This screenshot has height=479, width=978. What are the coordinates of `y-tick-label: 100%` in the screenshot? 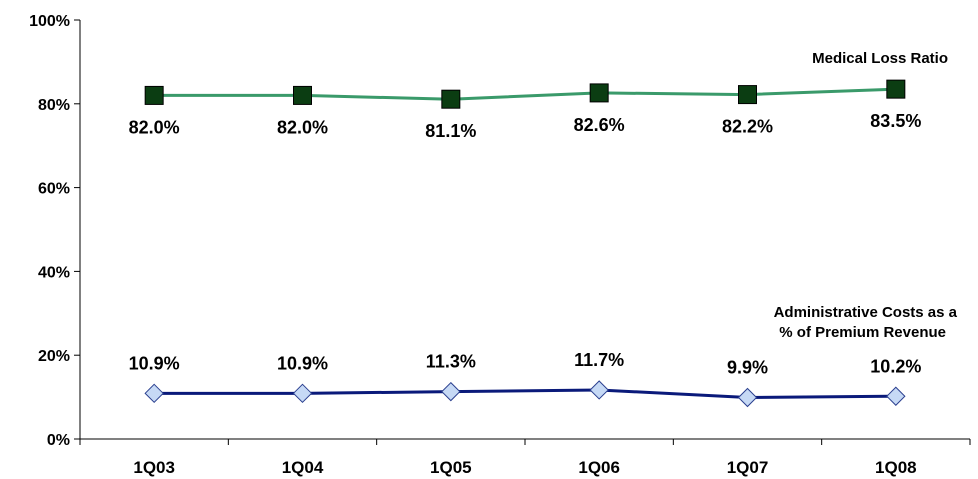 It's located at (49, 21).